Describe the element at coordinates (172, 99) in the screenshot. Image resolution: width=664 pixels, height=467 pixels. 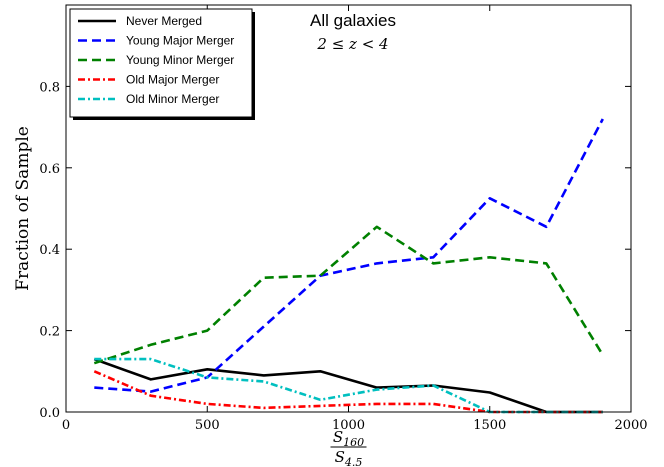
I see `legend-label: Old Minor Merger` at that location.